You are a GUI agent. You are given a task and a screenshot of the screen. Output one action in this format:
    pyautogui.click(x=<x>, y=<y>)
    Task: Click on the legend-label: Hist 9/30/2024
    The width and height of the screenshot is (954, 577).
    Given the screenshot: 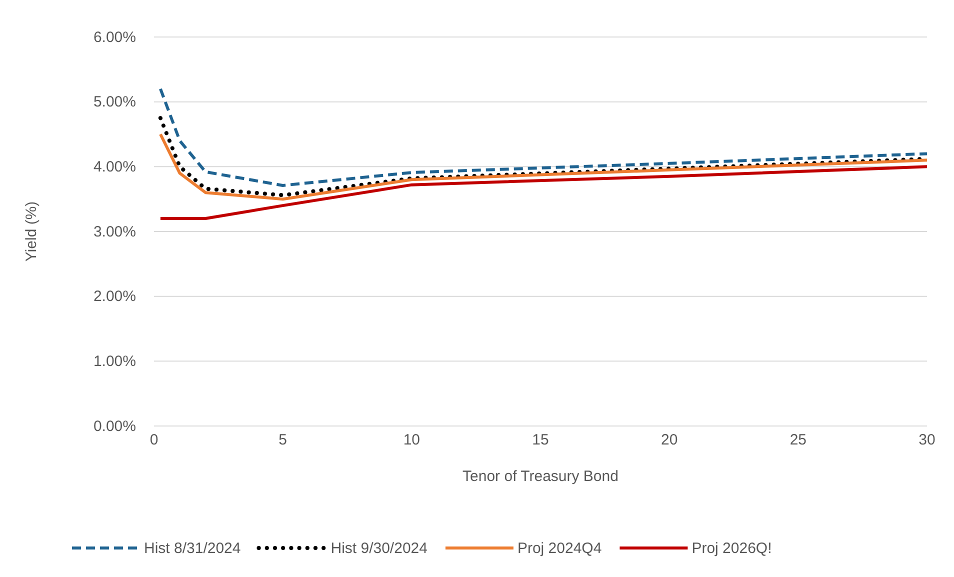 What is the action you would take?
    pyautogui.click(x=379, y=548)
    